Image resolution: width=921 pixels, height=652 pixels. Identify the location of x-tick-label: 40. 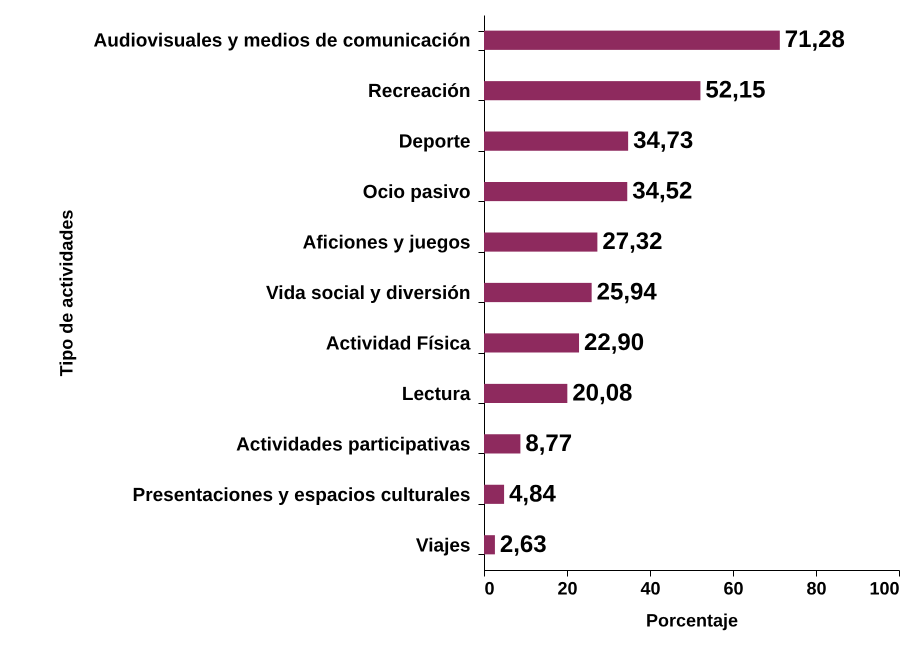
(650, 588).